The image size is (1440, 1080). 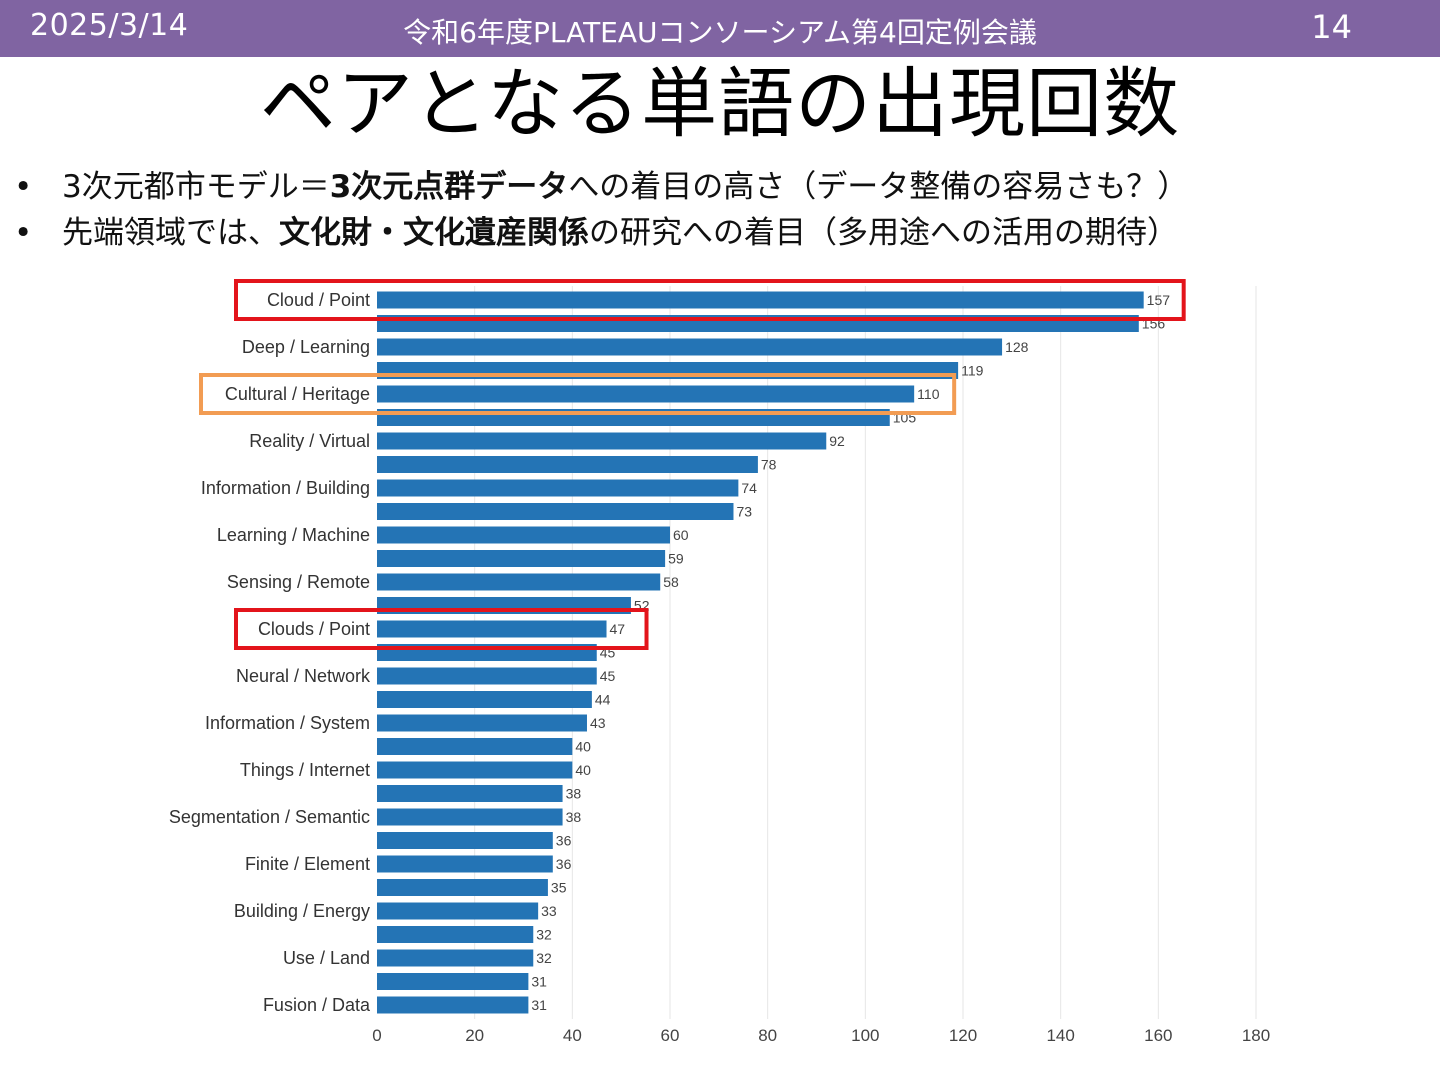 I want to click on category-label: Cultural / Heritage, so click(x=297, y=394).